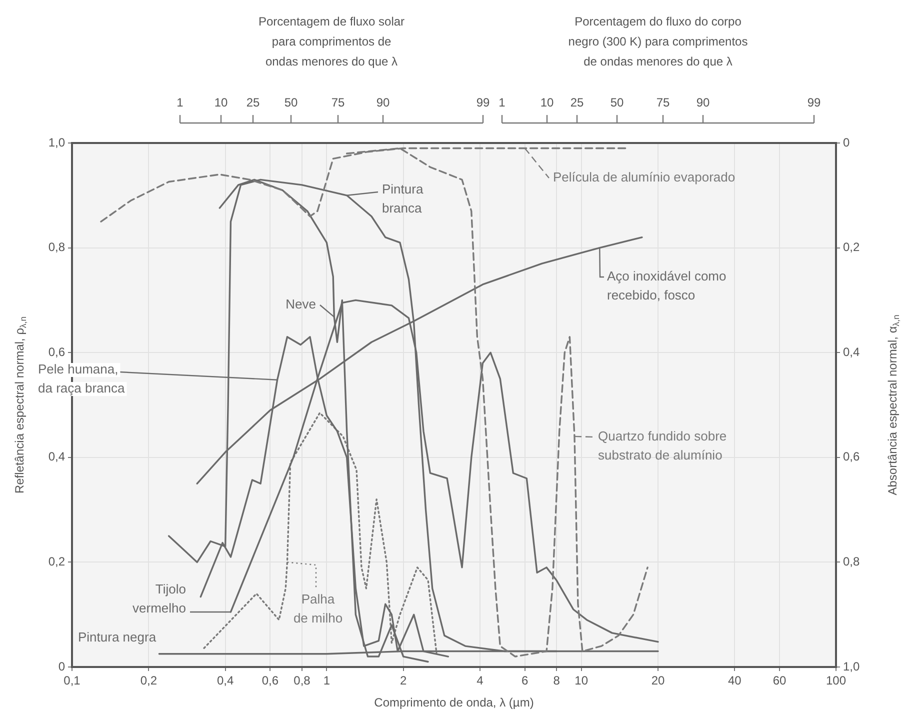 Image resolution: width=909 pixels, height=718 pixels. Describe the element at coordinates (57, 561) in the screenshot. I see `y-tick-label: 0,2` at that location.